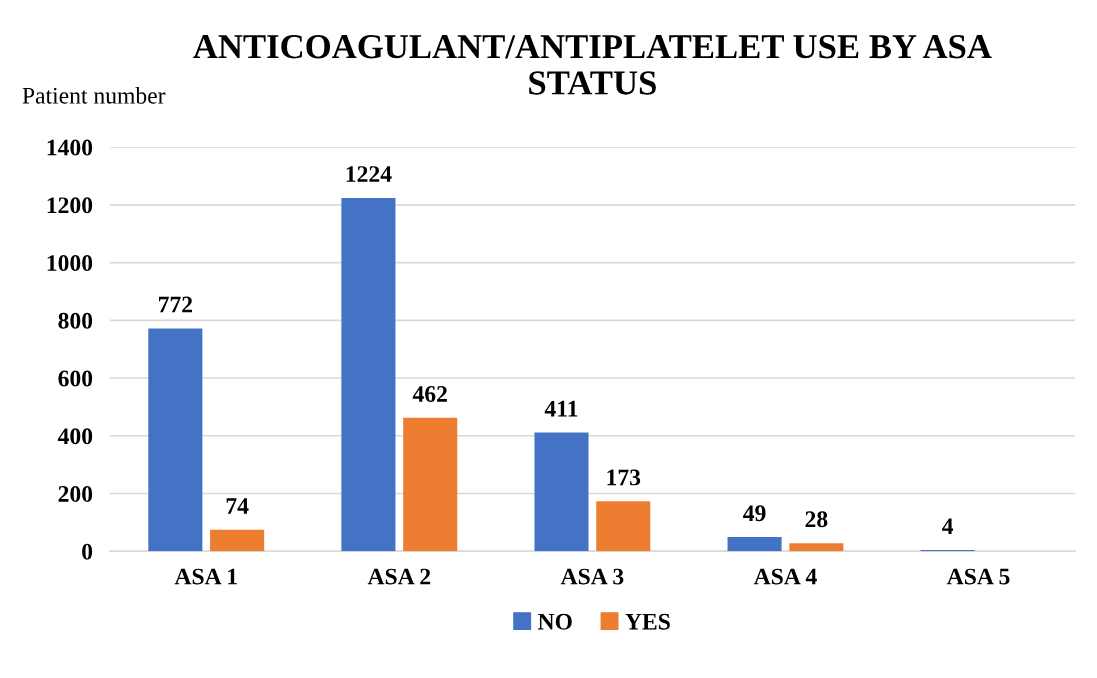 The width and height of the screenshot is (1097, 678). I want to click on x-tick-label: ASA 3, so click(592, 576).